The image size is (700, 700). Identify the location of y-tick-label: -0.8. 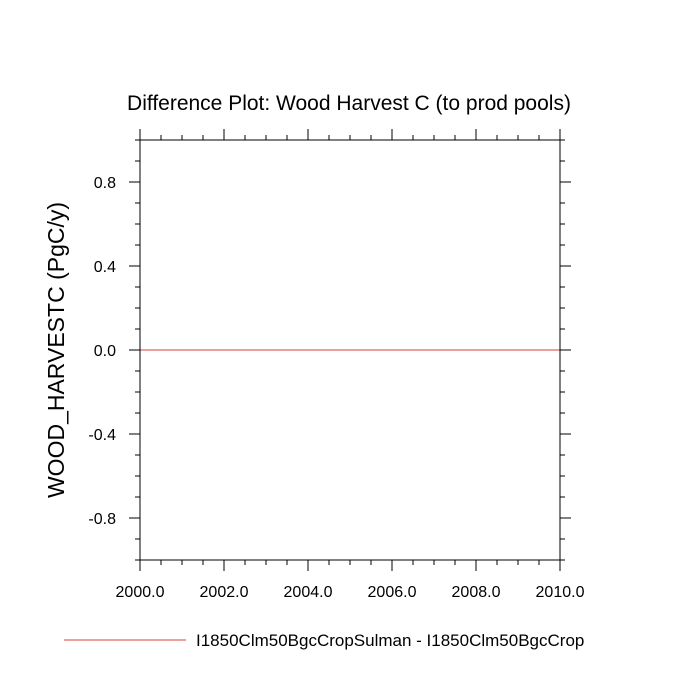
(102, 519).